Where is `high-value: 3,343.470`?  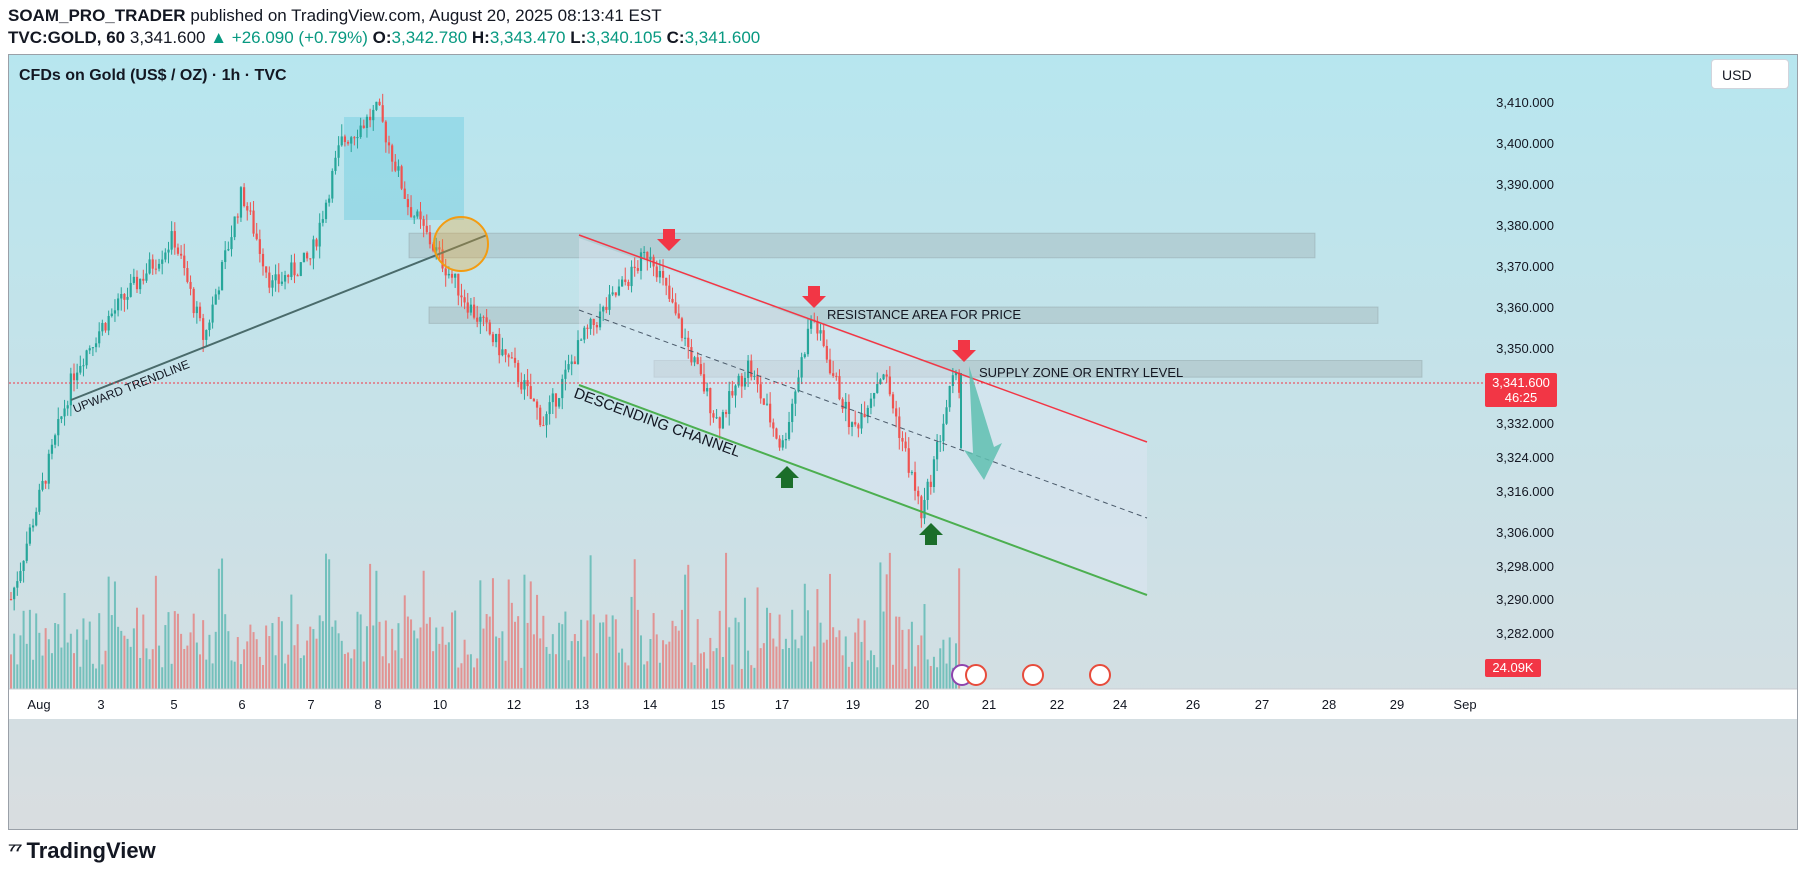
high-value: 3,343.470 is located at coordinates (527, 37).